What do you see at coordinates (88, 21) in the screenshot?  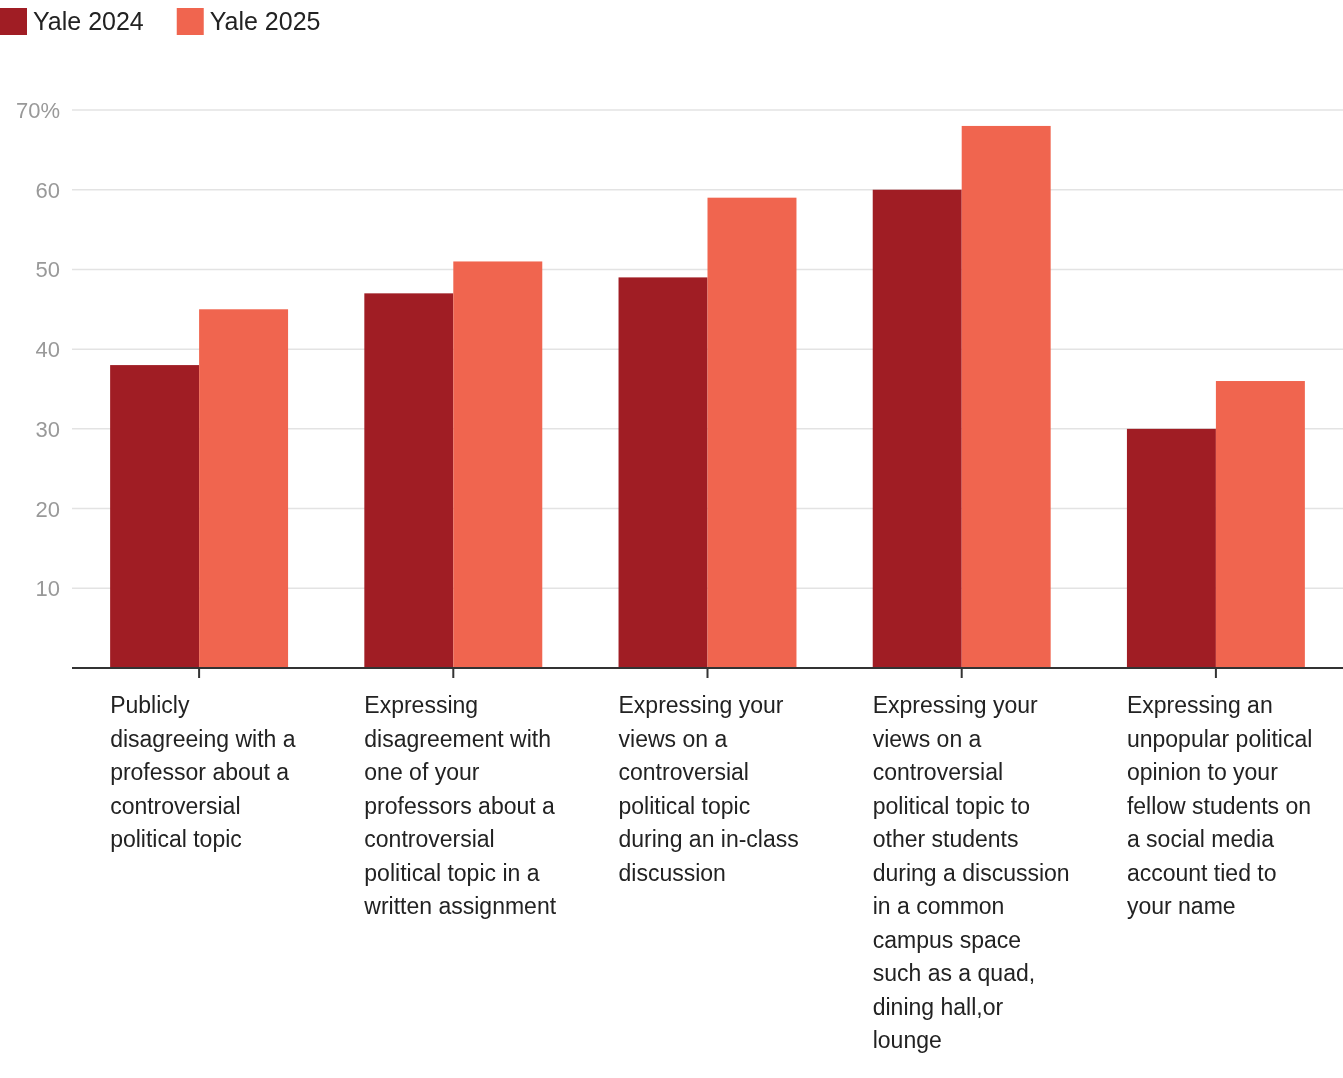 I see `legend-label: Yale 2024` at bounding box center [88, 21].